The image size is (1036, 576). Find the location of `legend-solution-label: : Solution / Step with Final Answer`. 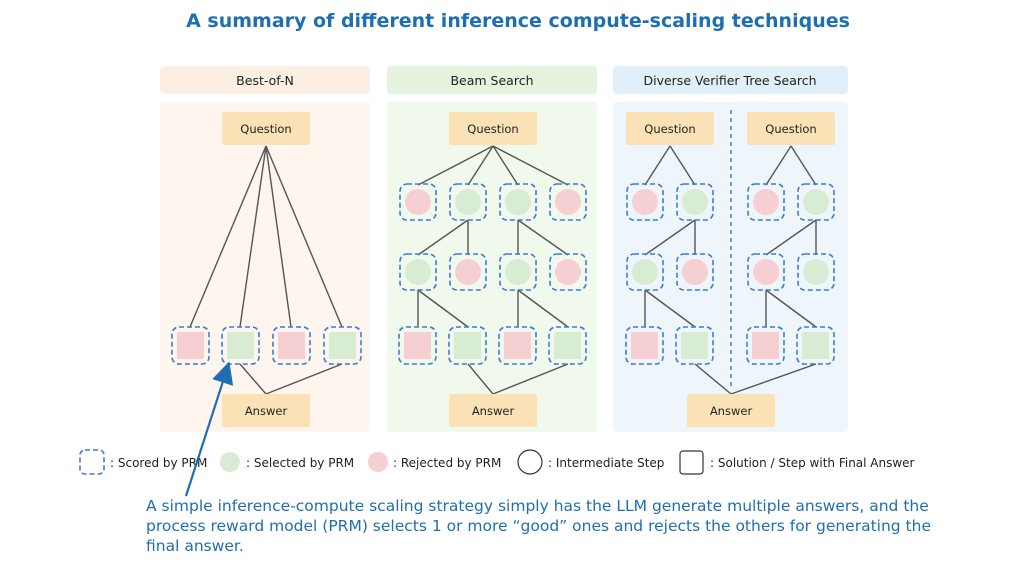

legend-solution-label: : Solution / Step with Final Answer is located at coordinates (812, 463).